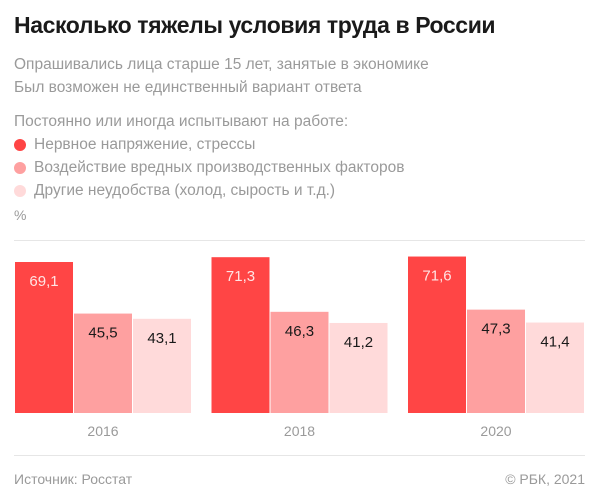 Image resolution: width=600 pixels, height=504 pixels. What do you see at coordinates (495, 431) in the screenshot?
I see `x-tick-label: 2020` at bounding box center [495, 431].